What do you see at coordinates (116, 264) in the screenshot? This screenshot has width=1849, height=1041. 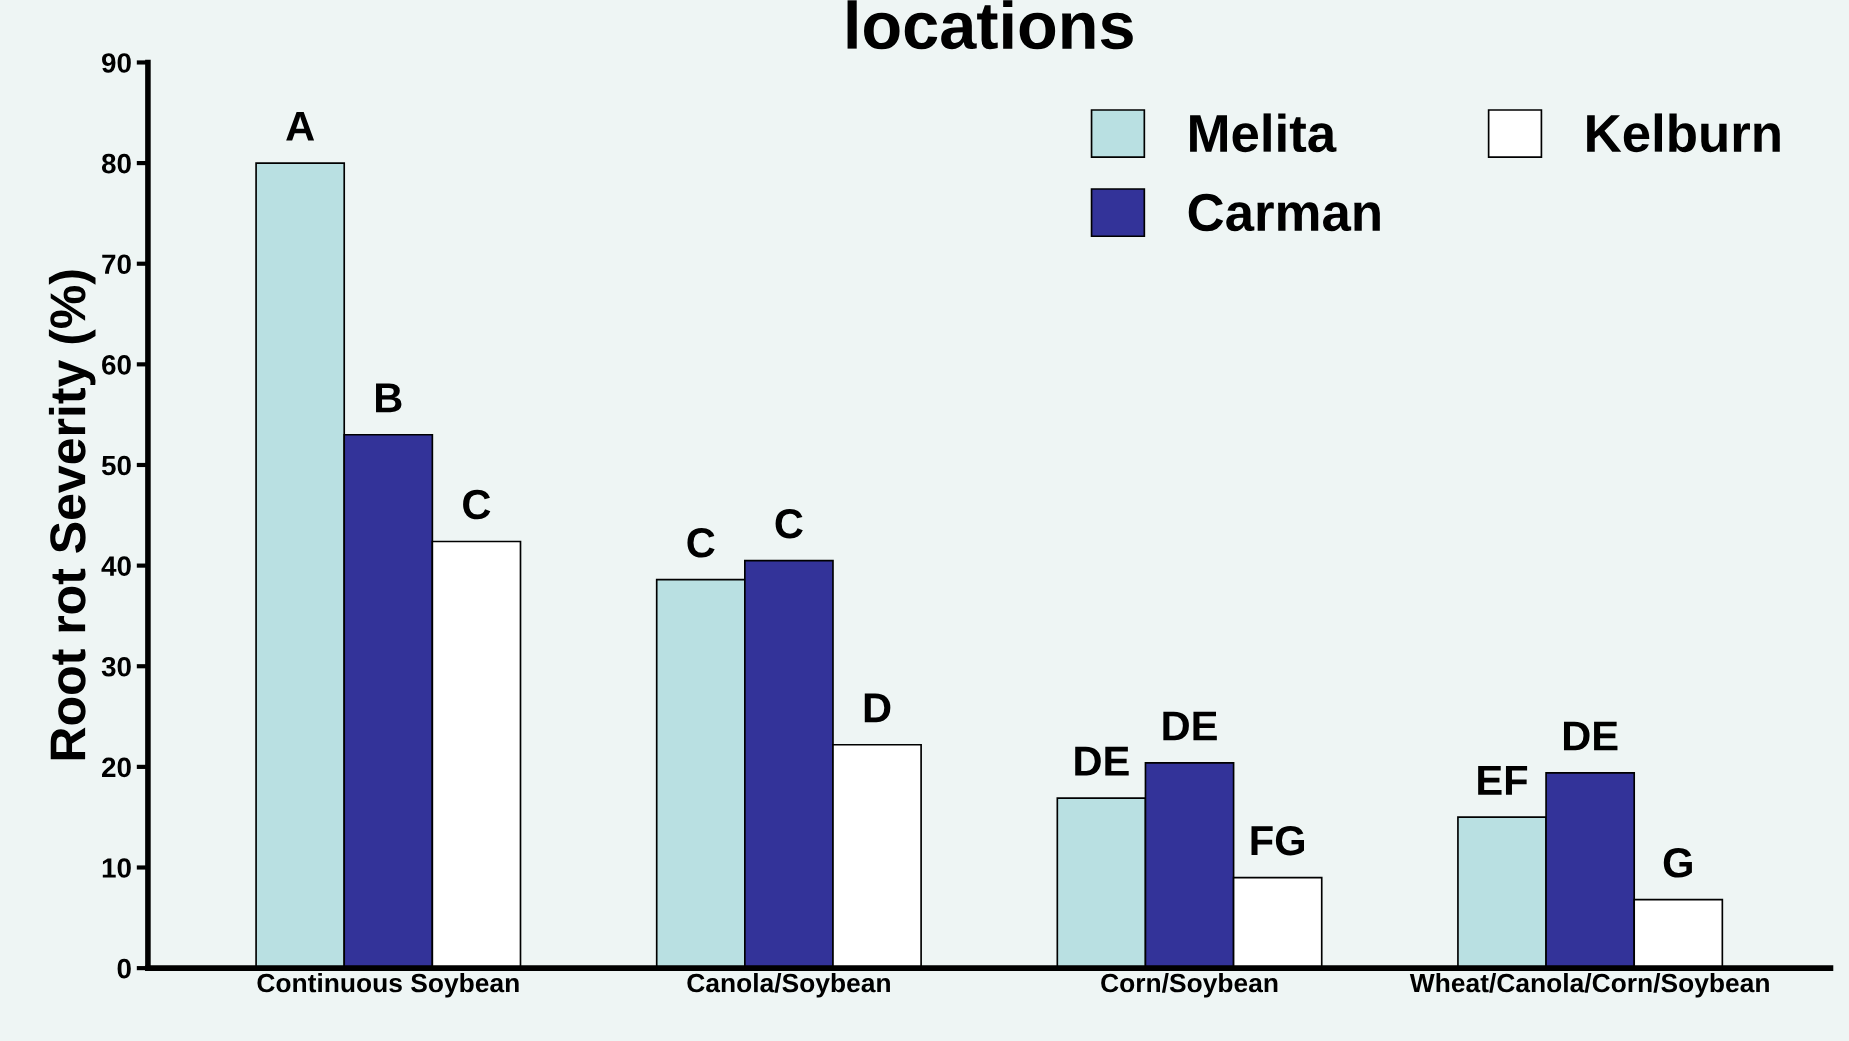 I see `y-tick-label: 70` at bounding box center [116, 264].